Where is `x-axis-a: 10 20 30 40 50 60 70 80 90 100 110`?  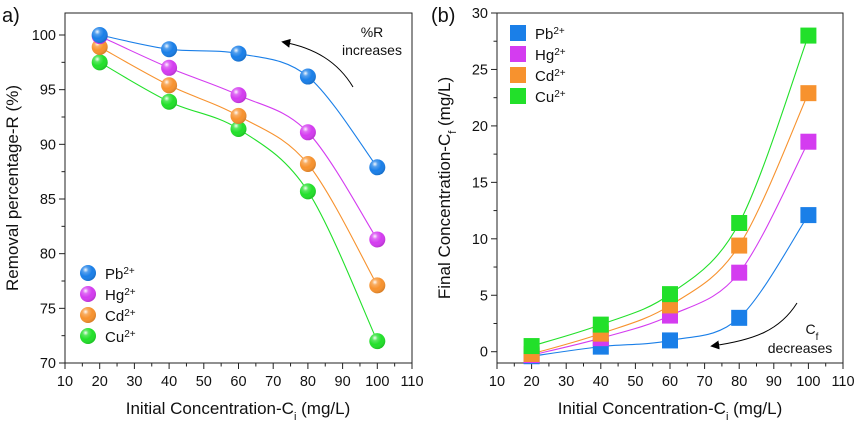
x-axis-a: 10 20 30 40 50 60 70 80 90 100 110 is located at coordinates (240, 376).